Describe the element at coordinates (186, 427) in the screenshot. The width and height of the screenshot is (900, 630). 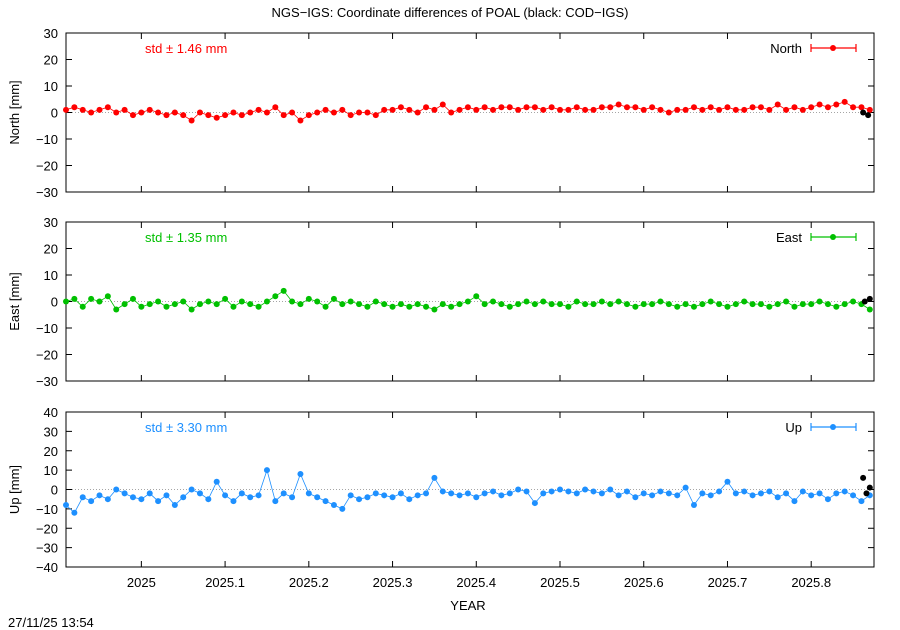
I see `up-std-label: std ± 3.30 mm` at that location.